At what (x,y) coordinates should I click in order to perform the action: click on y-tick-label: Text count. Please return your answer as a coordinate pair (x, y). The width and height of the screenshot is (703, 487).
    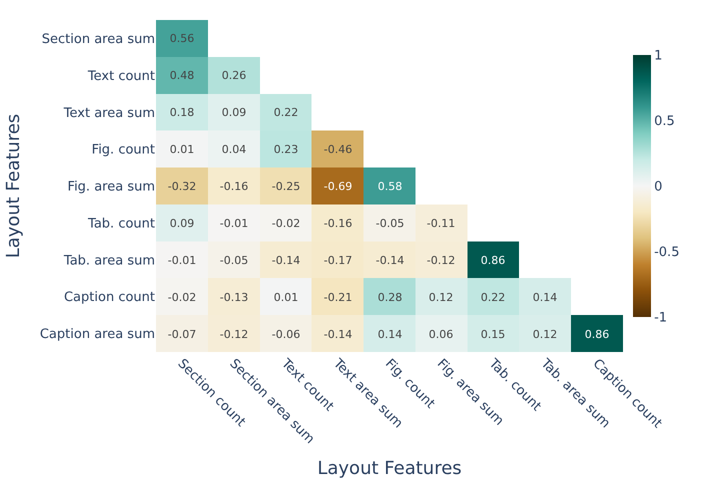
    Looking at the image, I should click on (120, 76).